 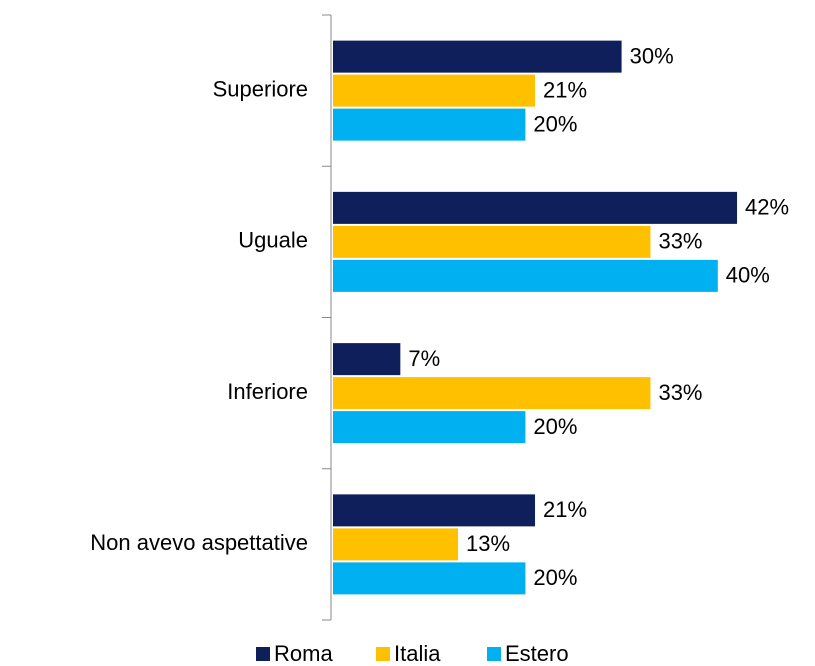 What do you see at coordinates (652, 55) in the screenshot?
I see `value-label: 30%` at bounding box center [652, 55].